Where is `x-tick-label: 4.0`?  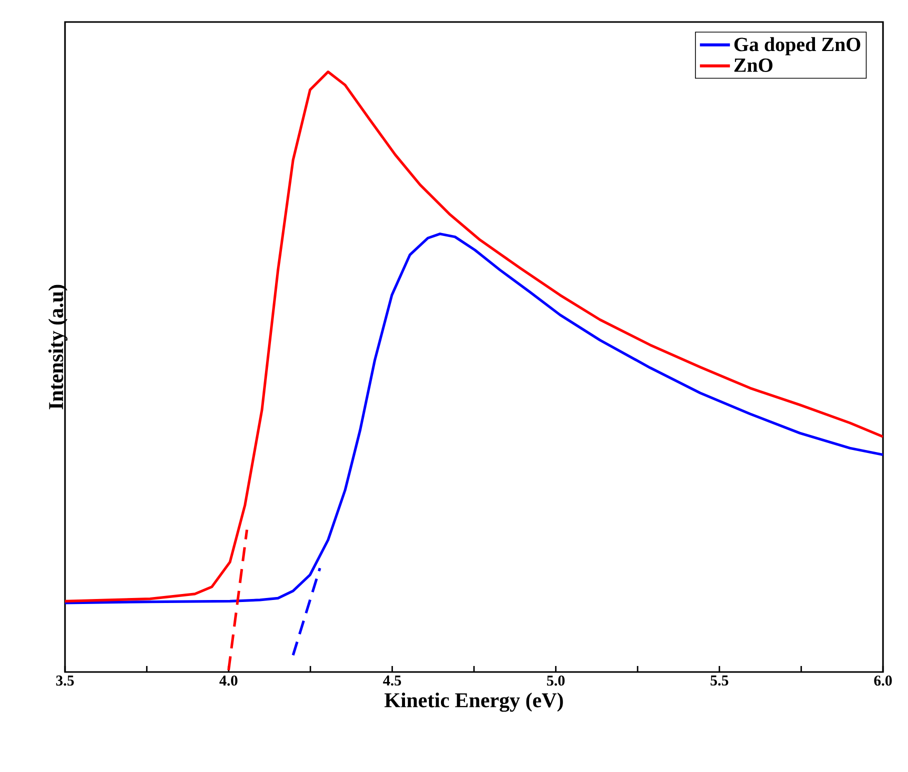 x-tick-label: 4.0 is located at coordinates (228, 681).